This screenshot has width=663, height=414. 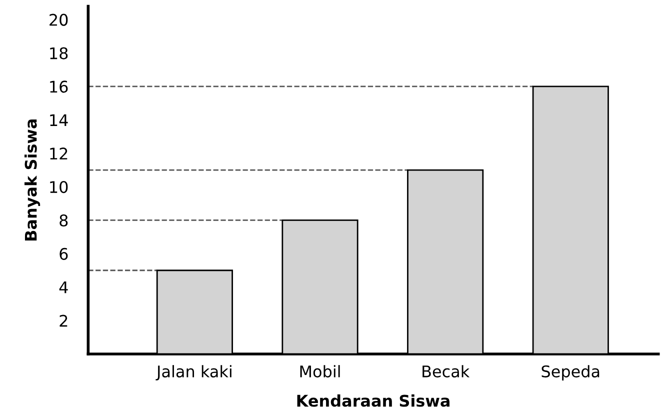 What do you see at coordinates (59, 20) in the screenshot?
I see `y-tick-label: 20` at bounding box center [59, 20].